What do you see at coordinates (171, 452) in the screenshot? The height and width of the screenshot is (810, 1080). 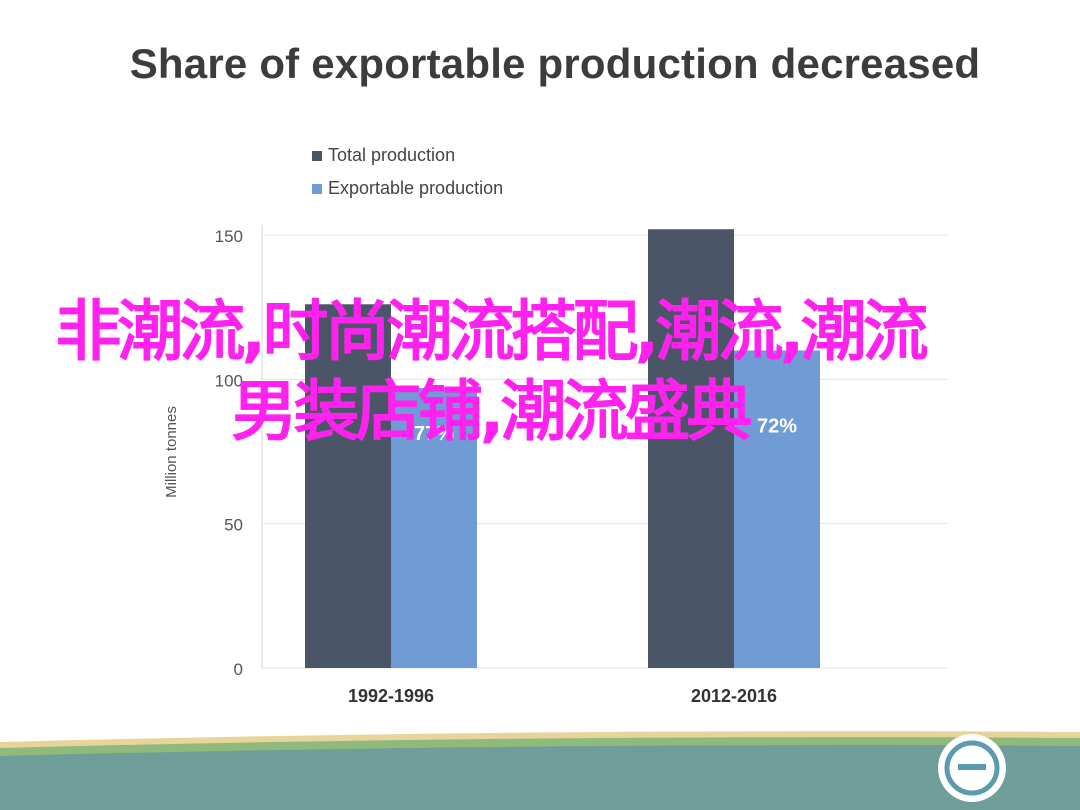 I see `y-axis-label: Million tonnes` at bounding box center [171, 452].